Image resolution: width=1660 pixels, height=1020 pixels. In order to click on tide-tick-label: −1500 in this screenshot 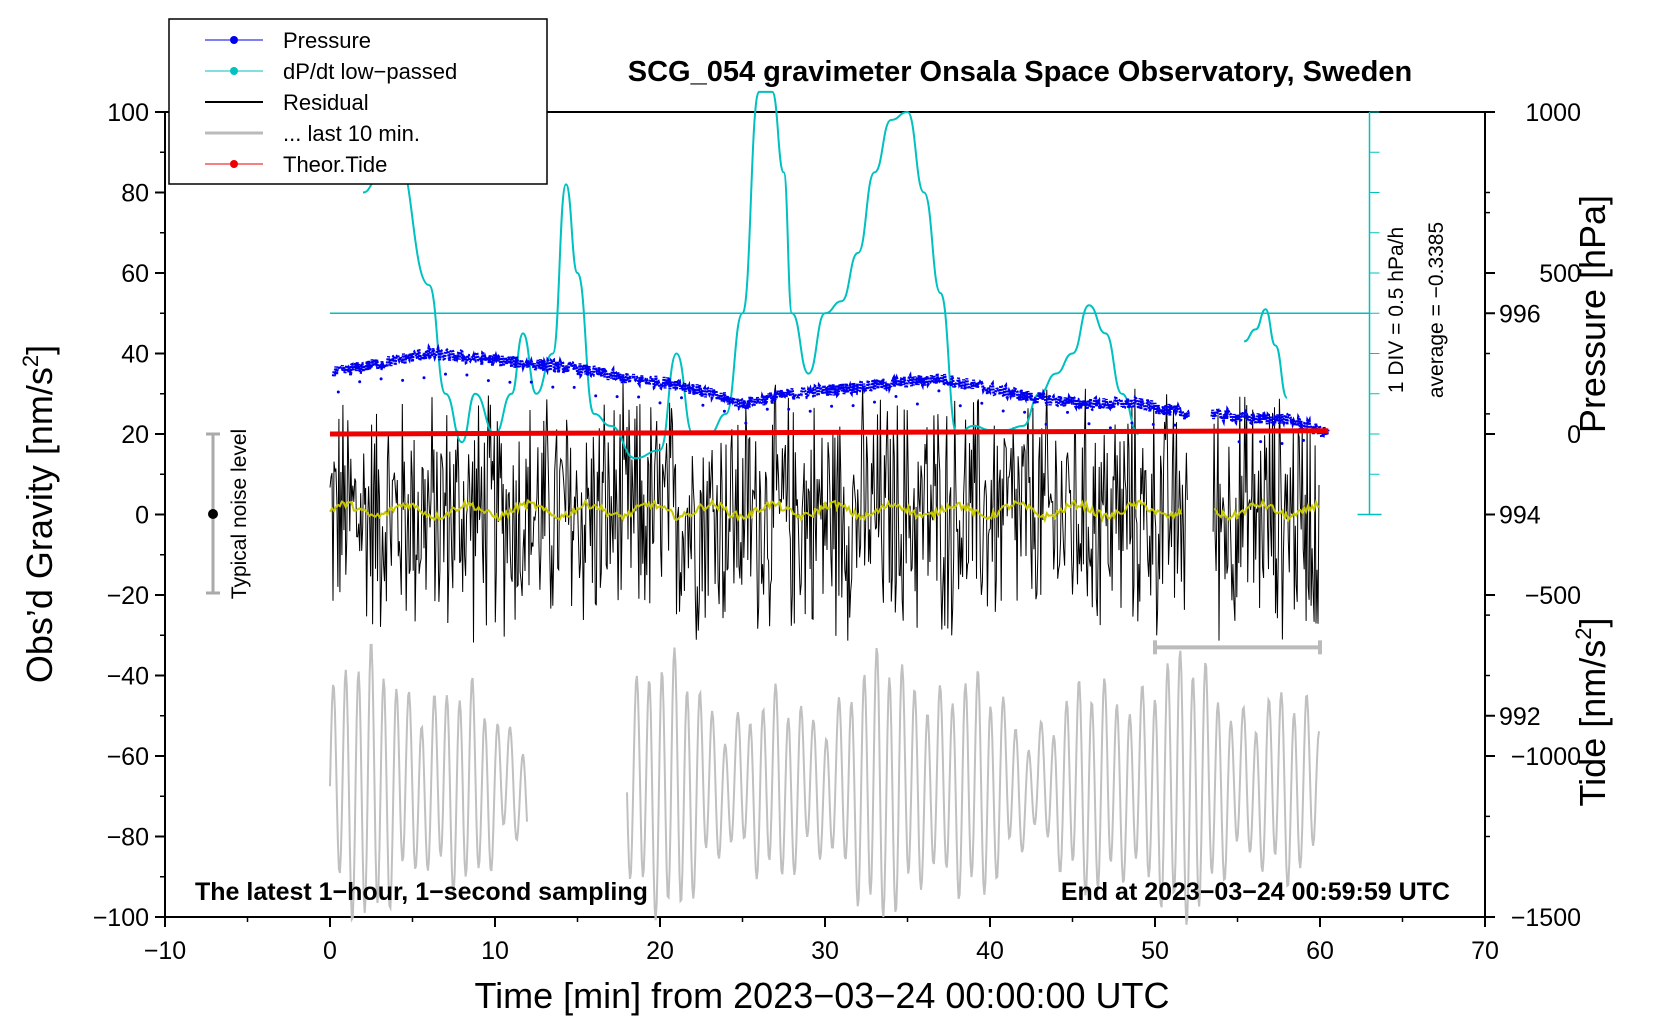, I will do `click(1546, 918)`.